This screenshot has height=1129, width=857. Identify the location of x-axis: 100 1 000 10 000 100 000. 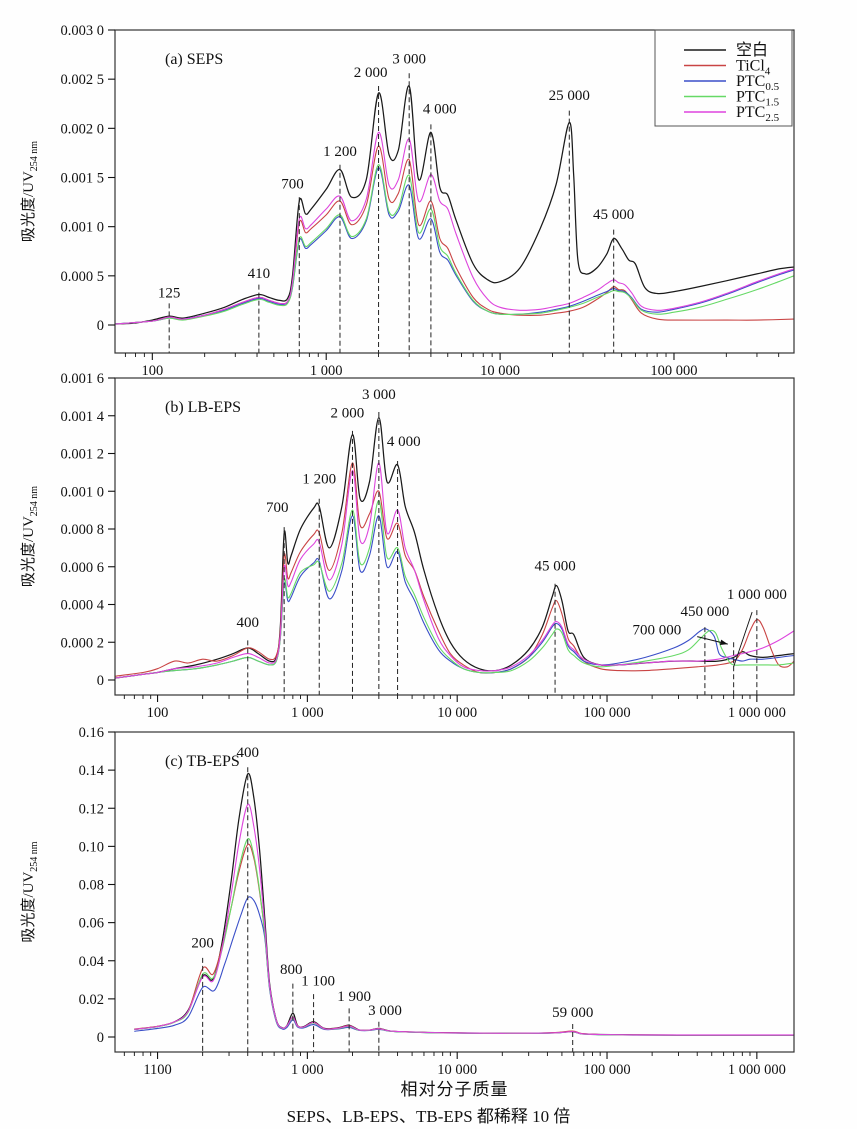
(452, 366).